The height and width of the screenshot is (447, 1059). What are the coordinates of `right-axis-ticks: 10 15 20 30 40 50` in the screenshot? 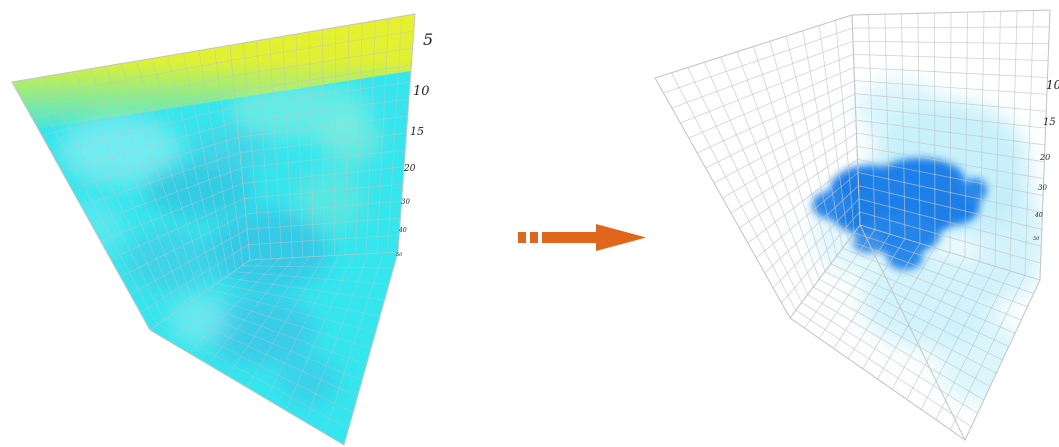 It's located at (1046, 160).